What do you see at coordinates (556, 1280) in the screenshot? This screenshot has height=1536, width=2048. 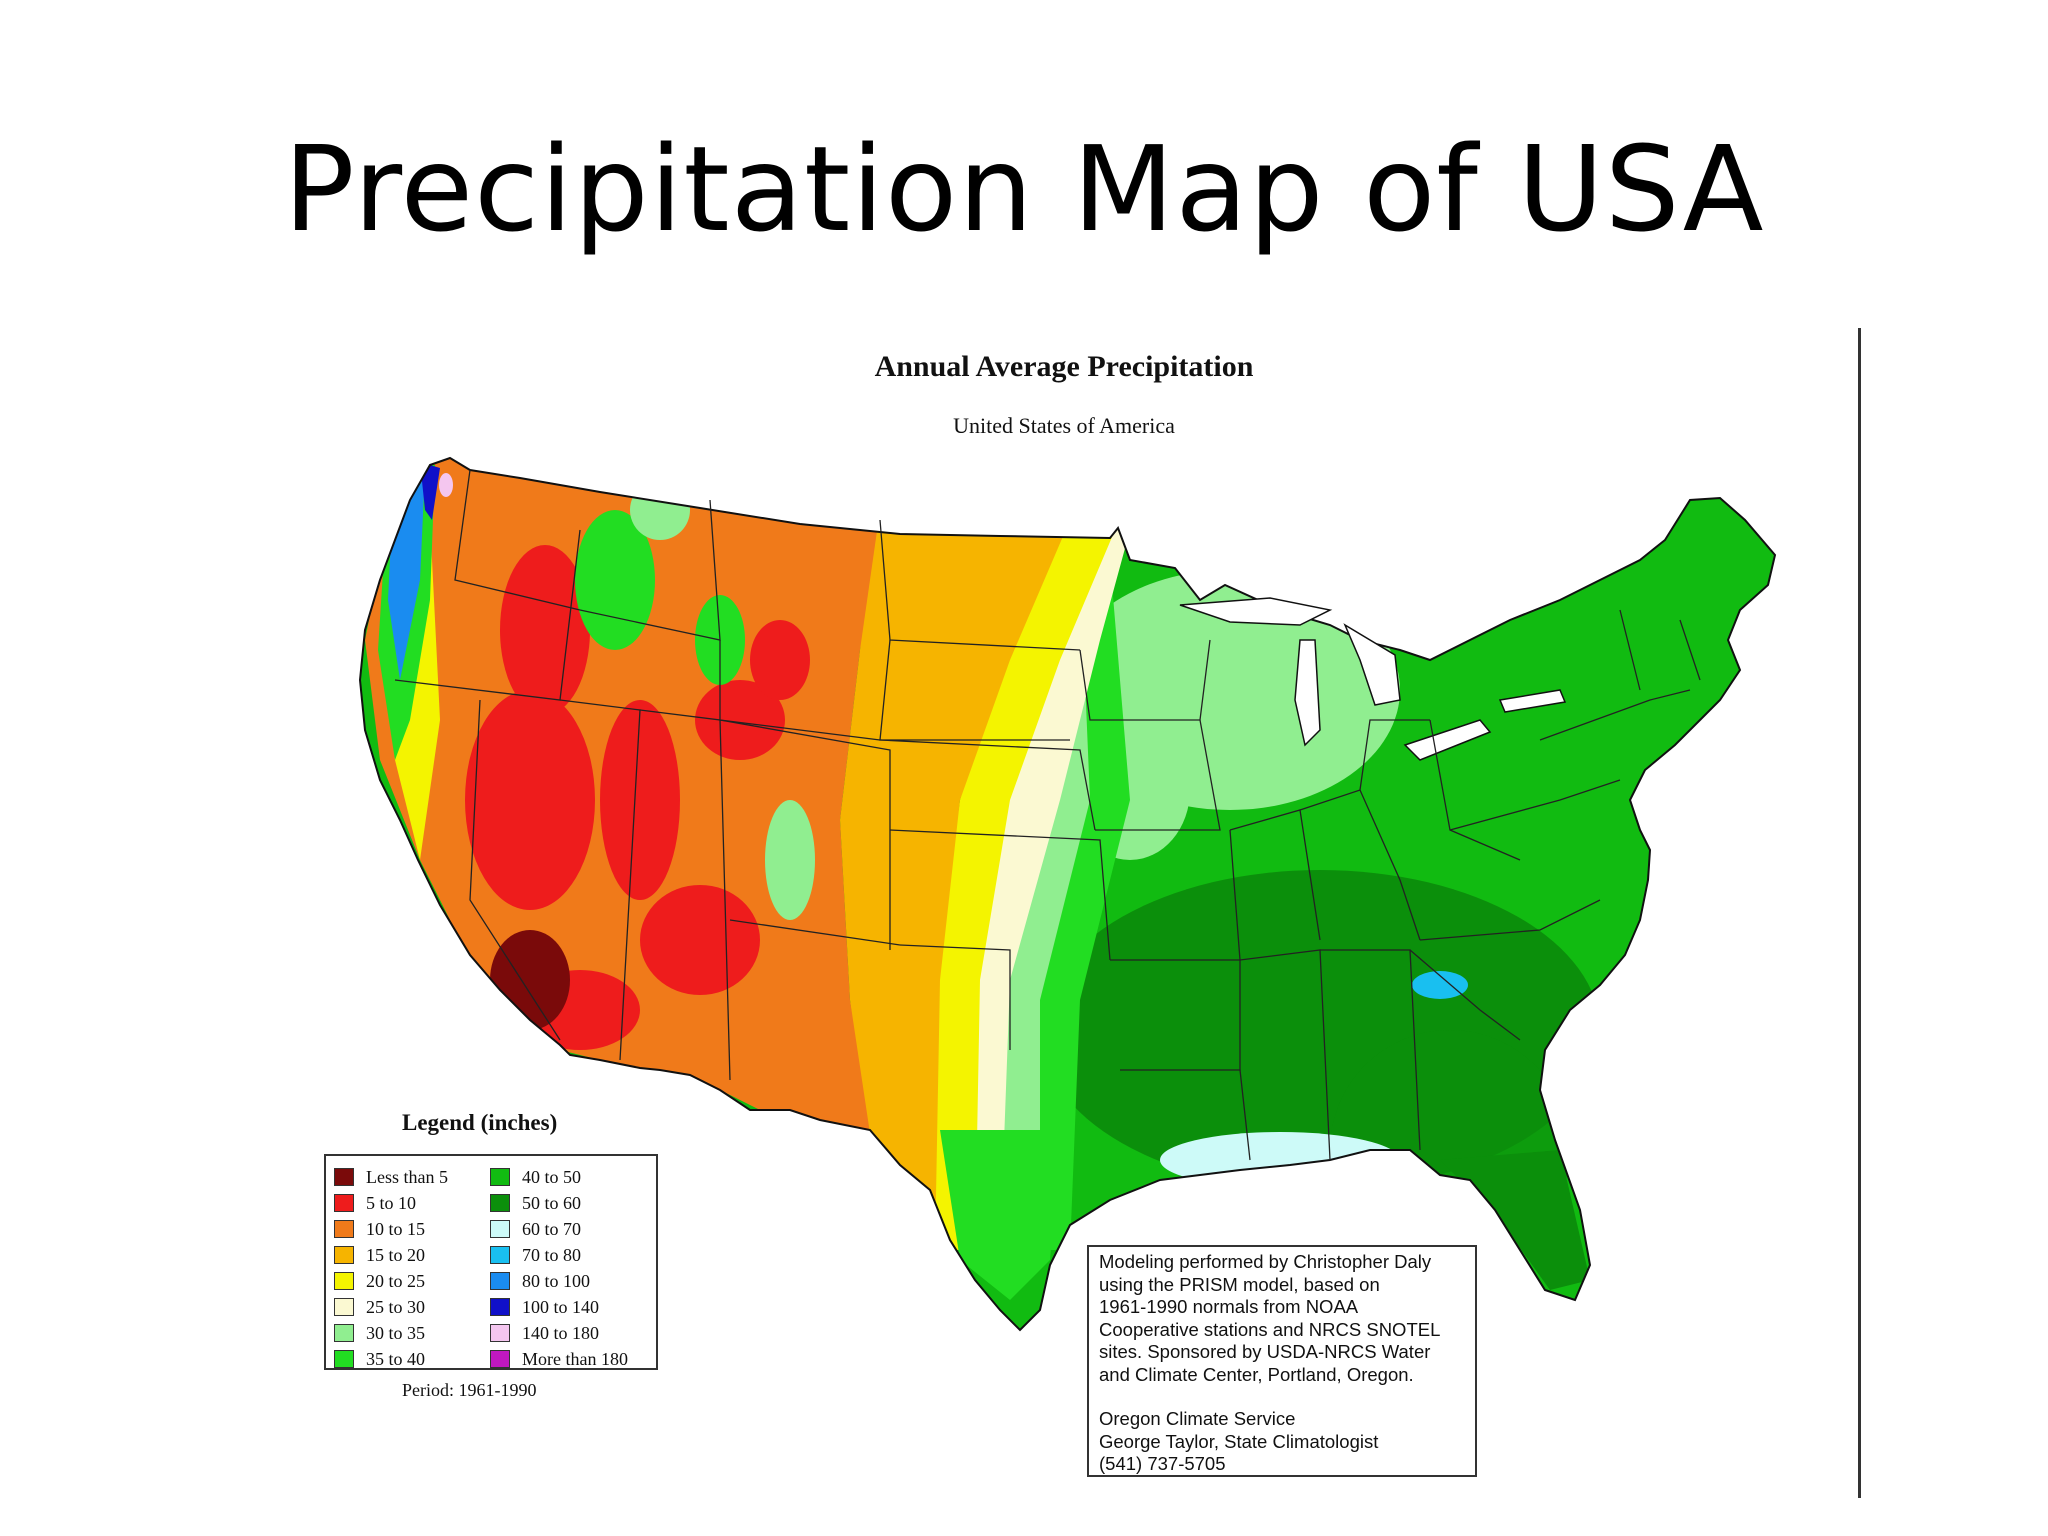 I see `legend-label: 80 to 100` at bounding box center [556, 1280].